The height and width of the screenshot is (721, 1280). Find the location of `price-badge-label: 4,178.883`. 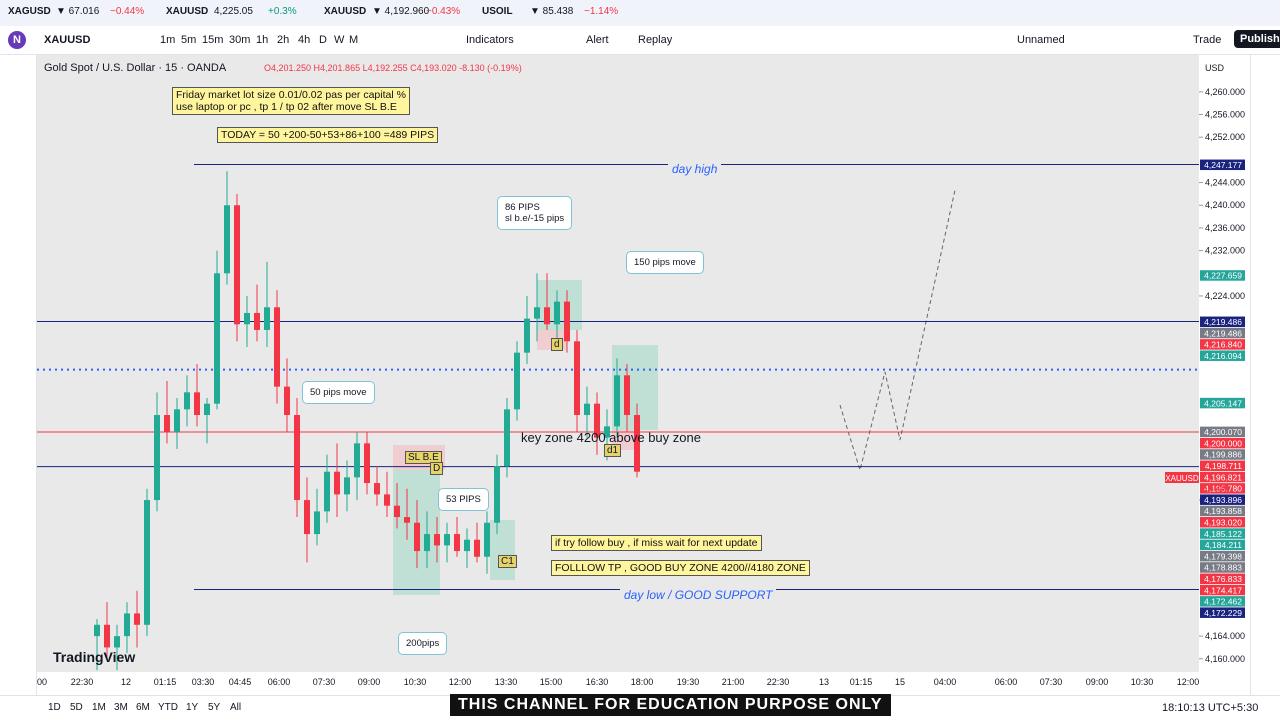

price-badge-label: 4,178.883 is located at coordinates (1223, 568).